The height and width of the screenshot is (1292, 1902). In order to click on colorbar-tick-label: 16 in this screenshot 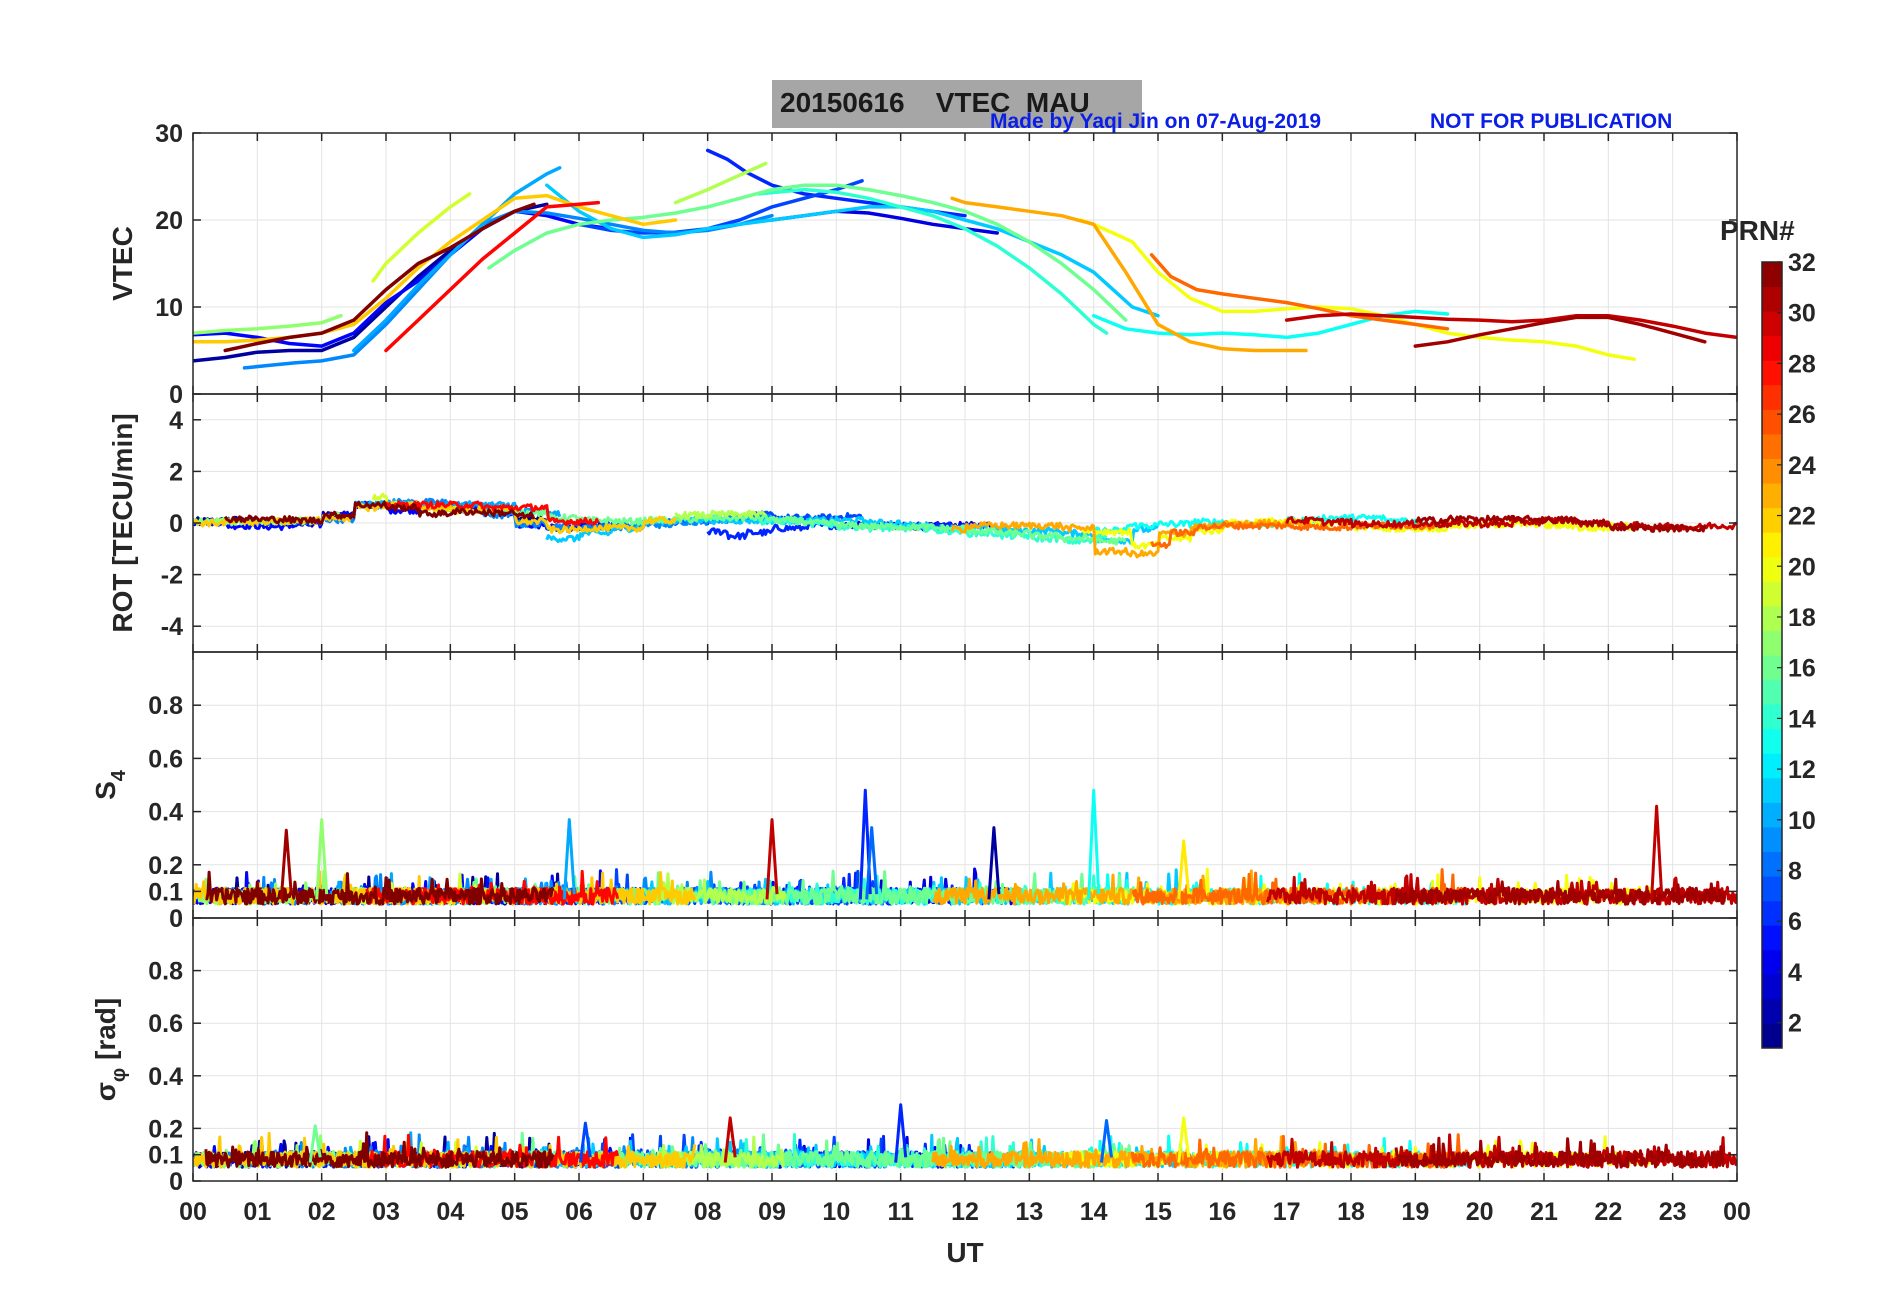, I will do `click(1802, 669)`.